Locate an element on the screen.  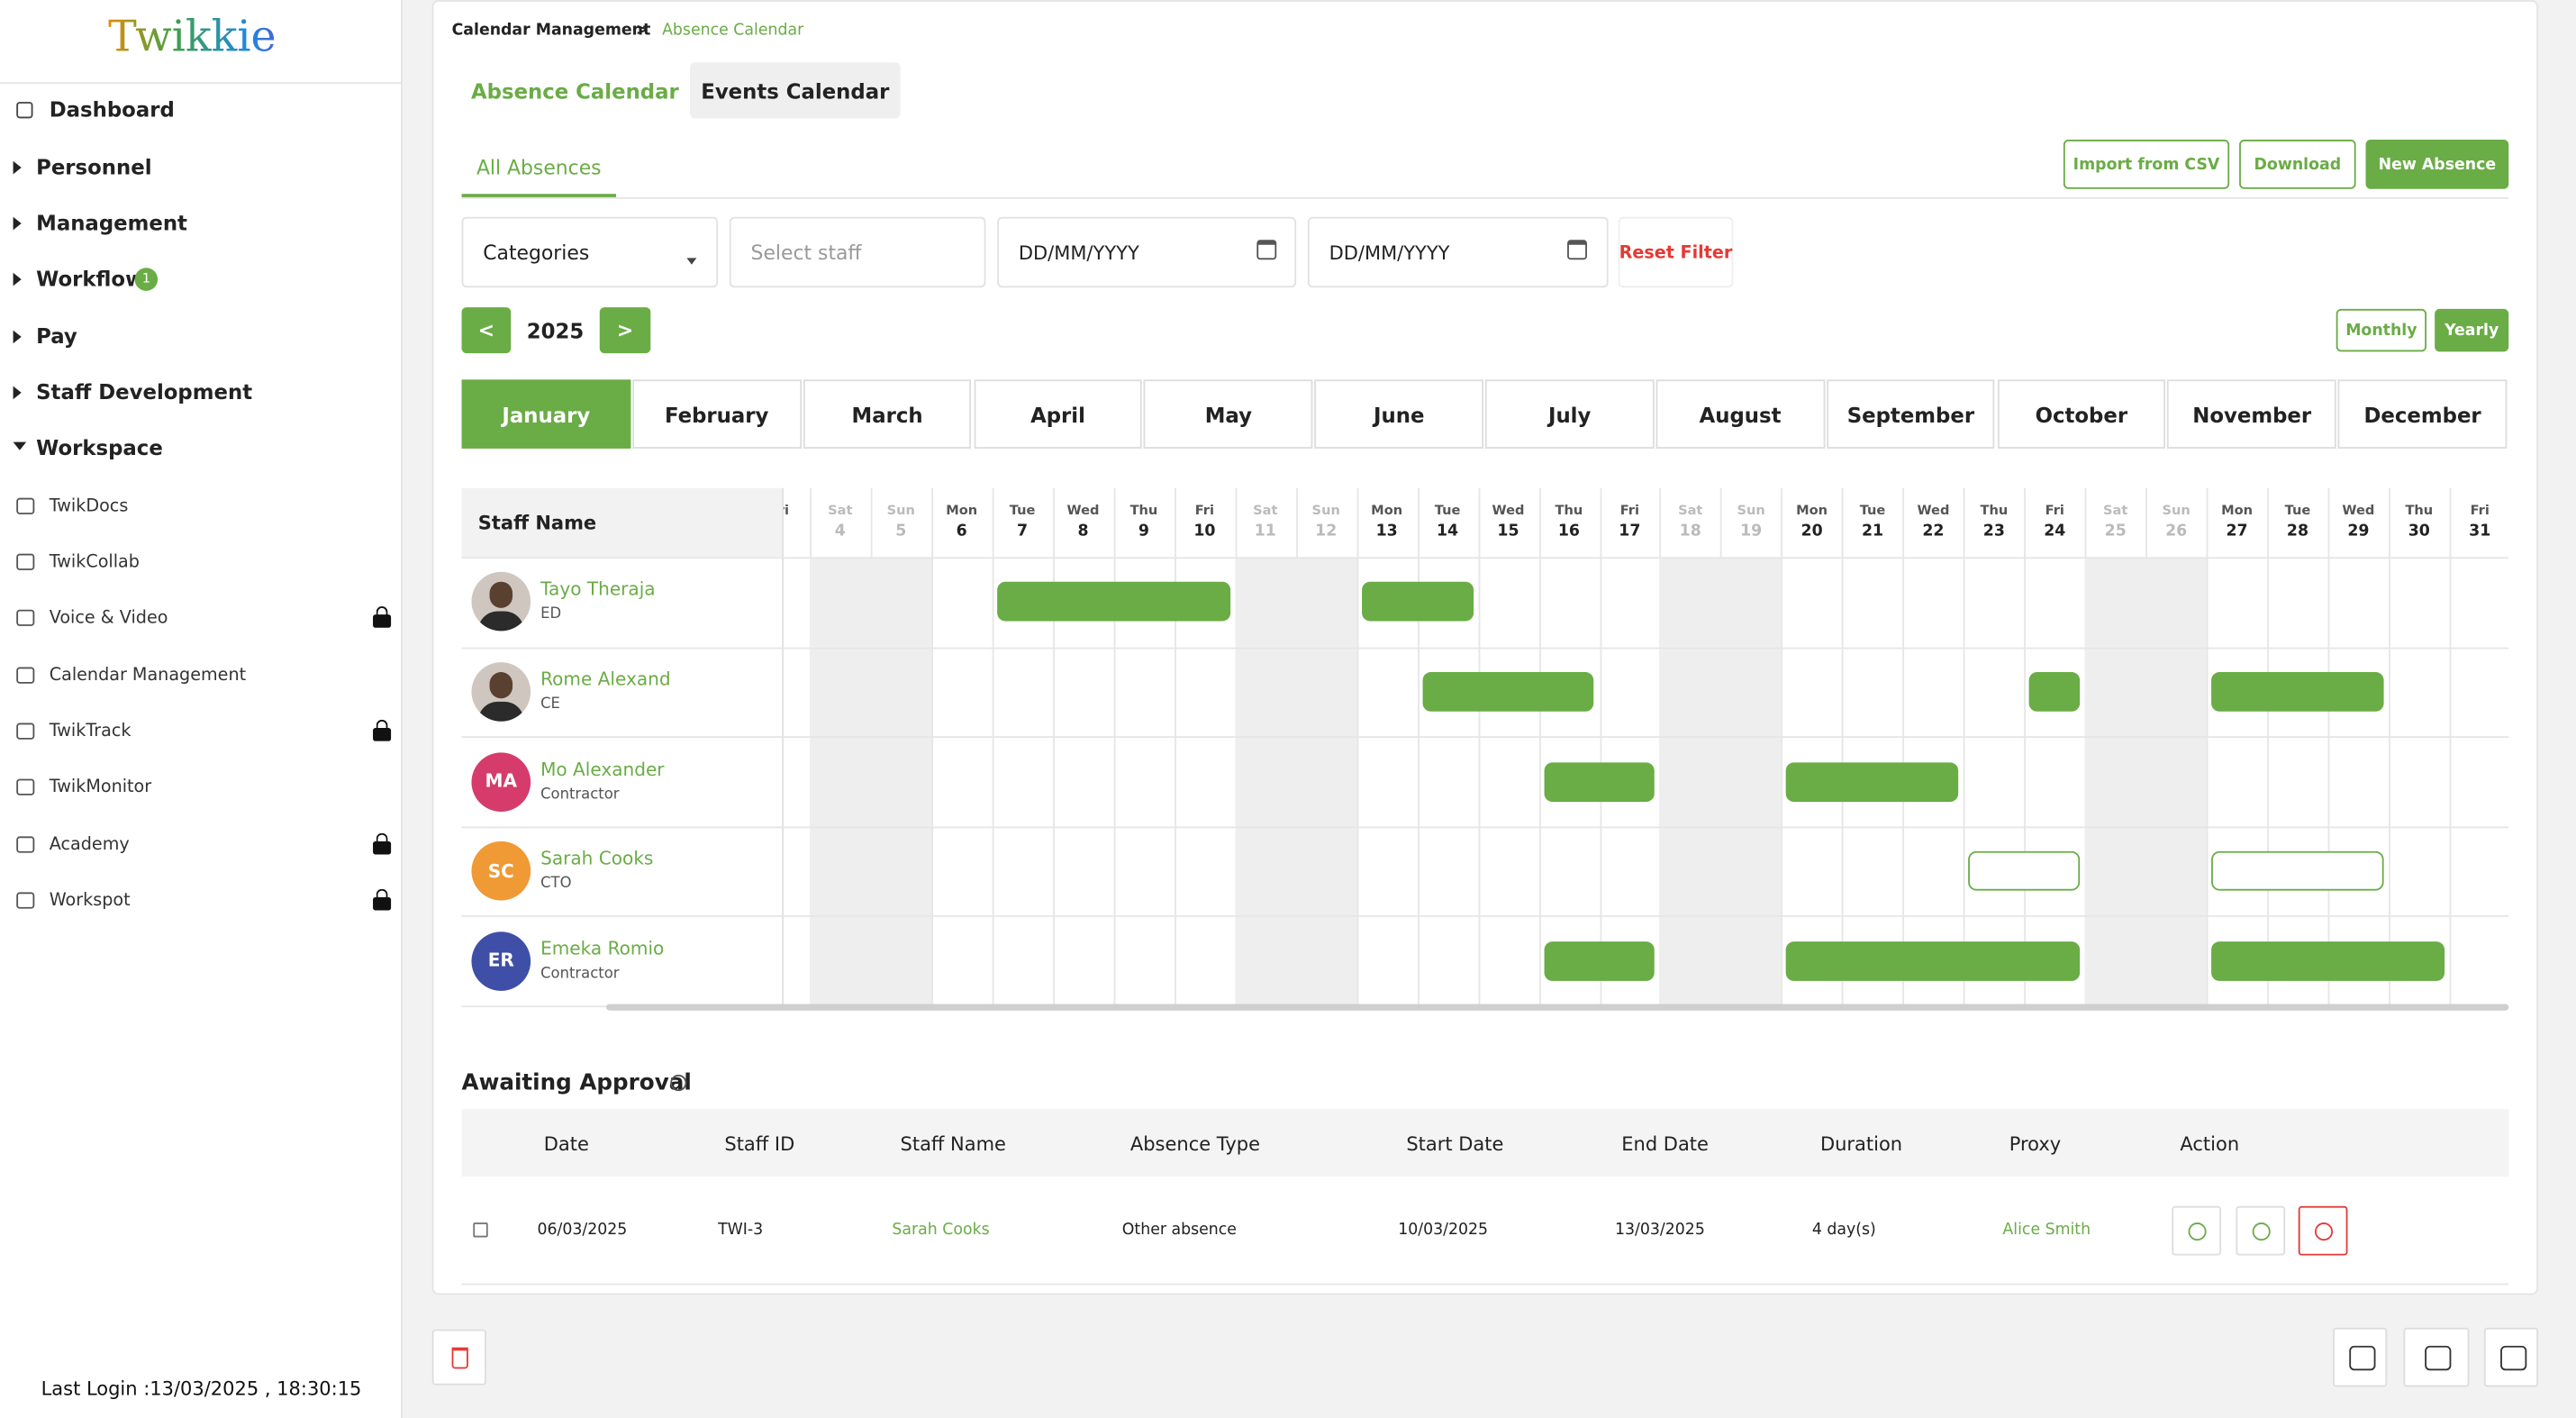
nav-item: Personnel is located at coordinates (94, 166).